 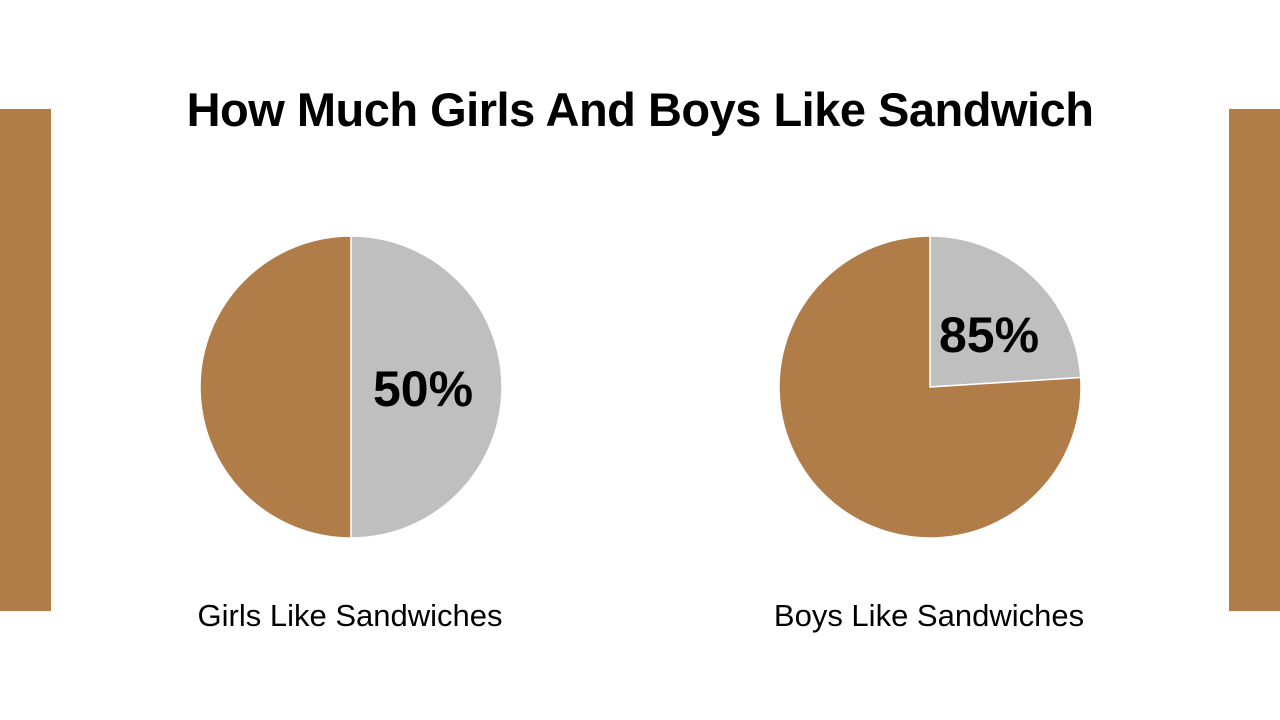 I want to click on data-label-boys: 85%, so click(x=989, y=335).